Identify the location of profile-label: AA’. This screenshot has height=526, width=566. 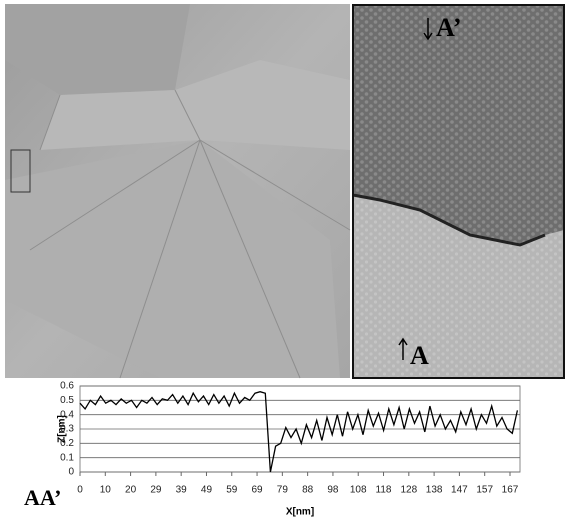
(42, 497).